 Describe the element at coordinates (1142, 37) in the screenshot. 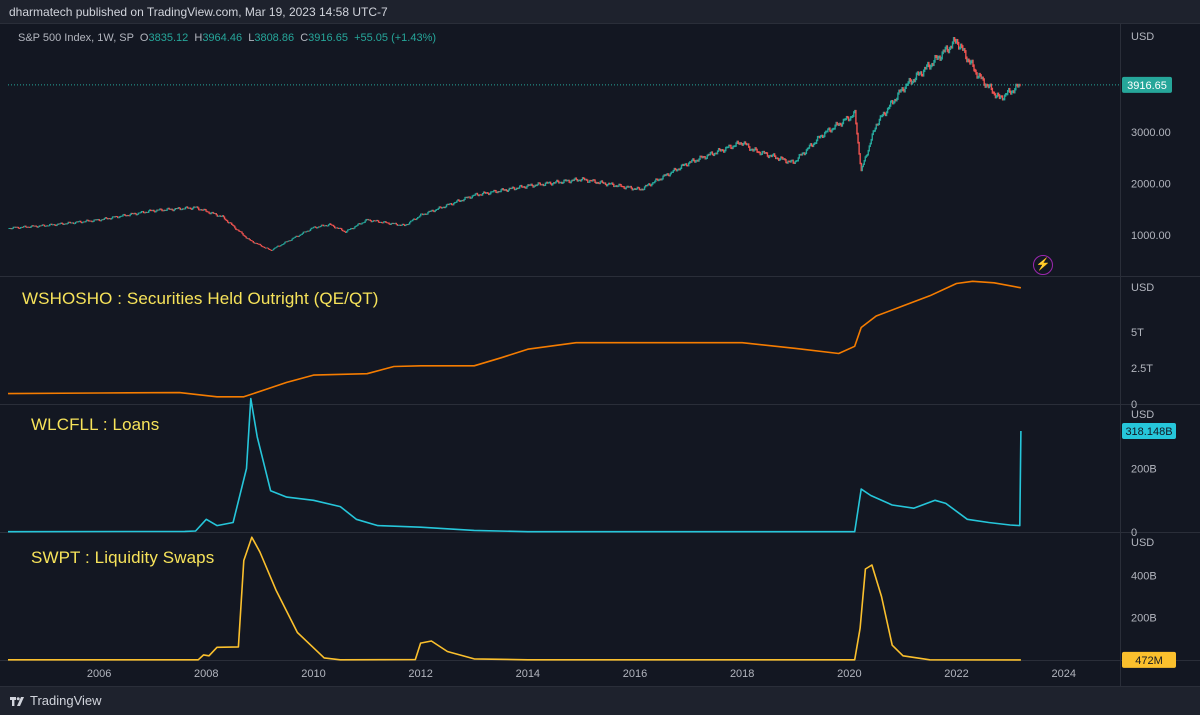

I see `y-axis-unit: USD` at that location.